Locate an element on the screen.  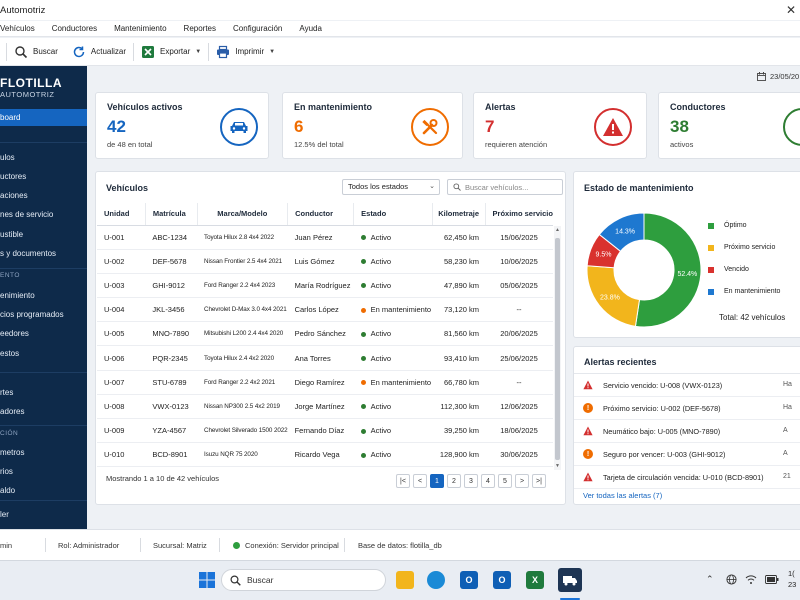
panel-divider is located at coordinates (687, 373).